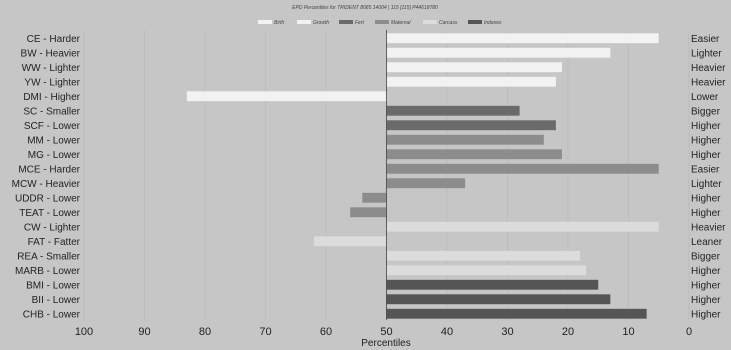  What do you see at coordinates (706, 111) in the screenshot?
I see `opposite-label-sc-smaller: Bigger` at bounding box center [706, 111].